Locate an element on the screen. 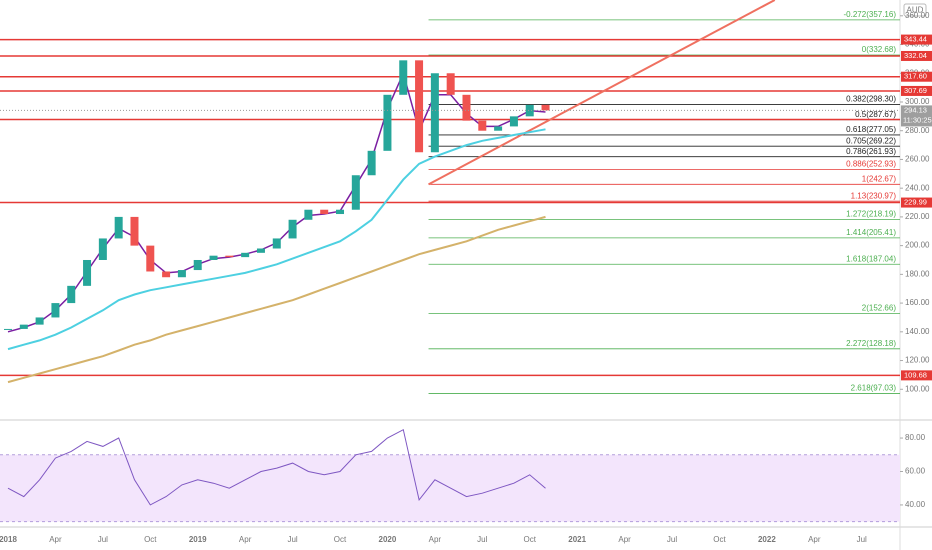  fib-label: 1.272(218.19) is located at coordinates (871, 214).